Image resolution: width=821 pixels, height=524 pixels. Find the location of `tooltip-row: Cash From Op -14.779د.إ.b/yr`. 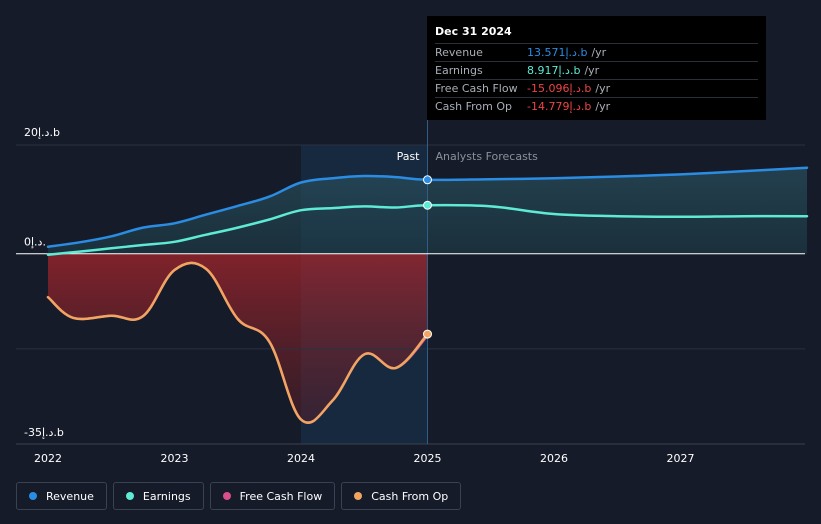

tooltip-row: Cash From Op -14.779د.إ.b/yr is located at coordinates (596, 106).